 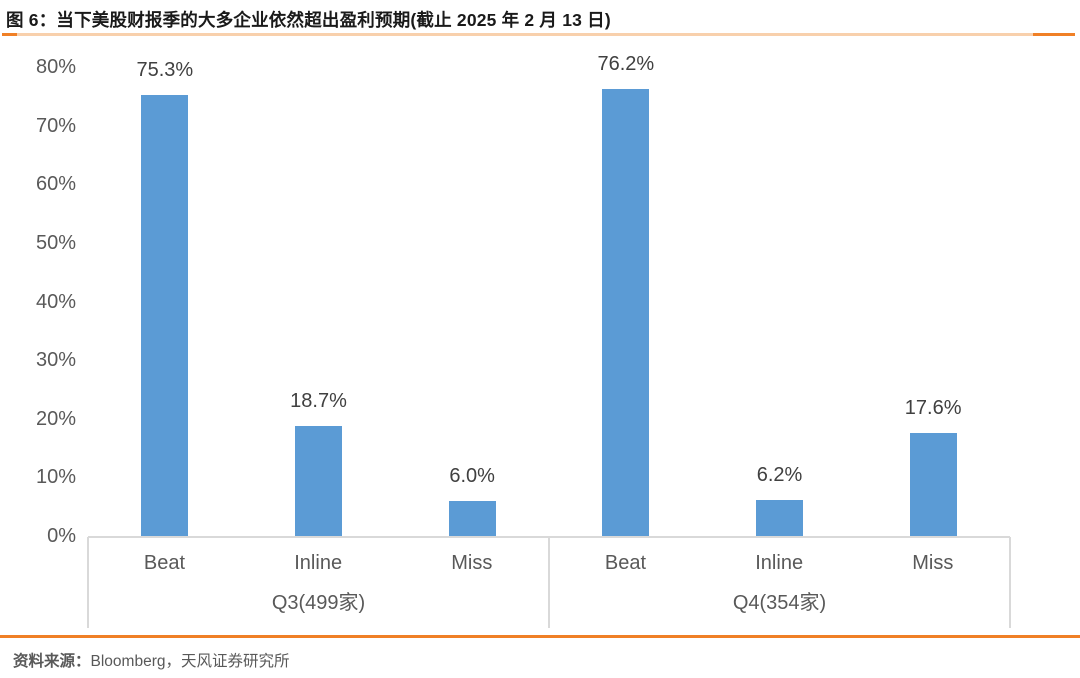 I want to click on y-axis-tick-40: 40%, so click(x=55, y=301).